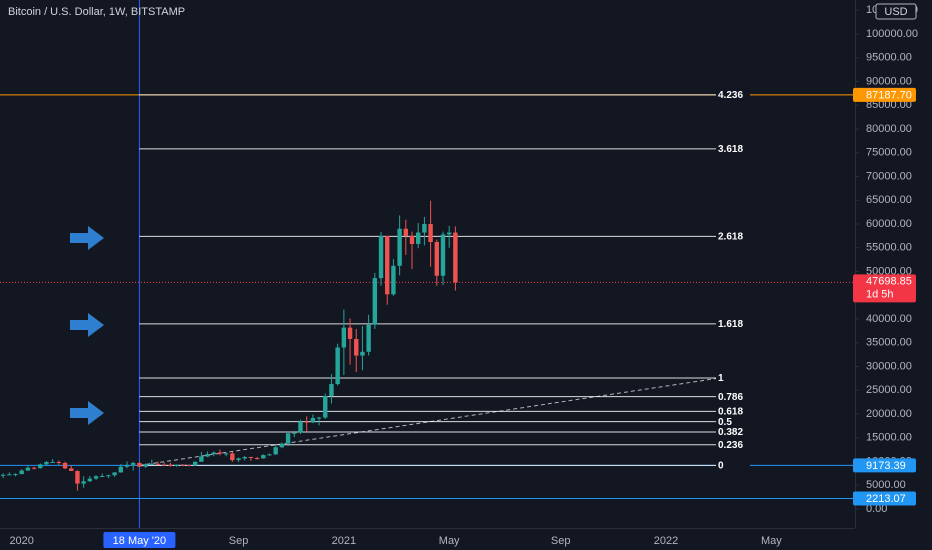 Image resolution: width=932 pixels, height=550 pixels. What do you see at coordinates (139, 541) in the screenshot?
I see `crosshair-date-label: 18 May '20` at bounding box center [139, 541].